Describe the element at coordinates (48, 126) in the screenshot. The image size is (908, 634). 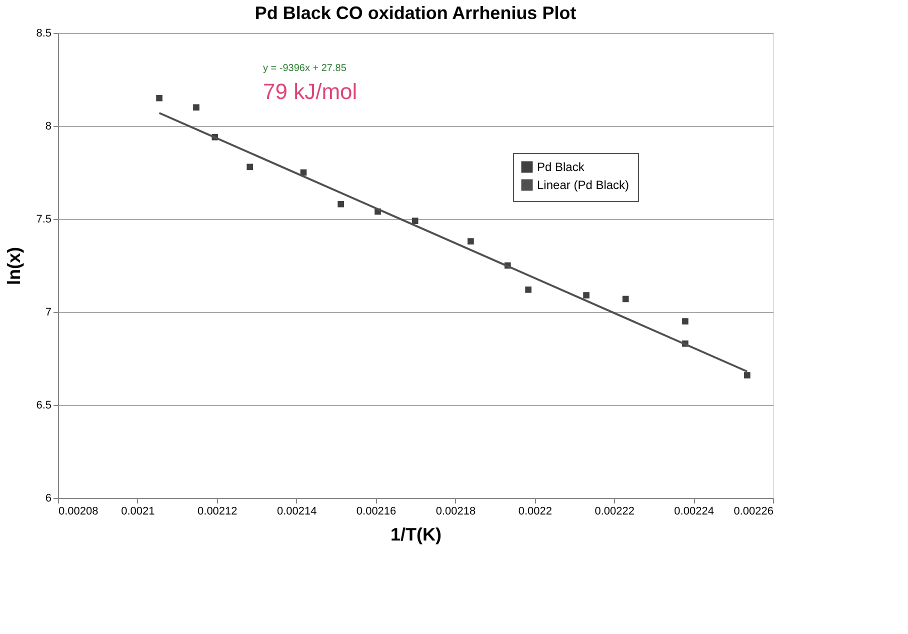
I see `y-tick-label: 8` at that location.